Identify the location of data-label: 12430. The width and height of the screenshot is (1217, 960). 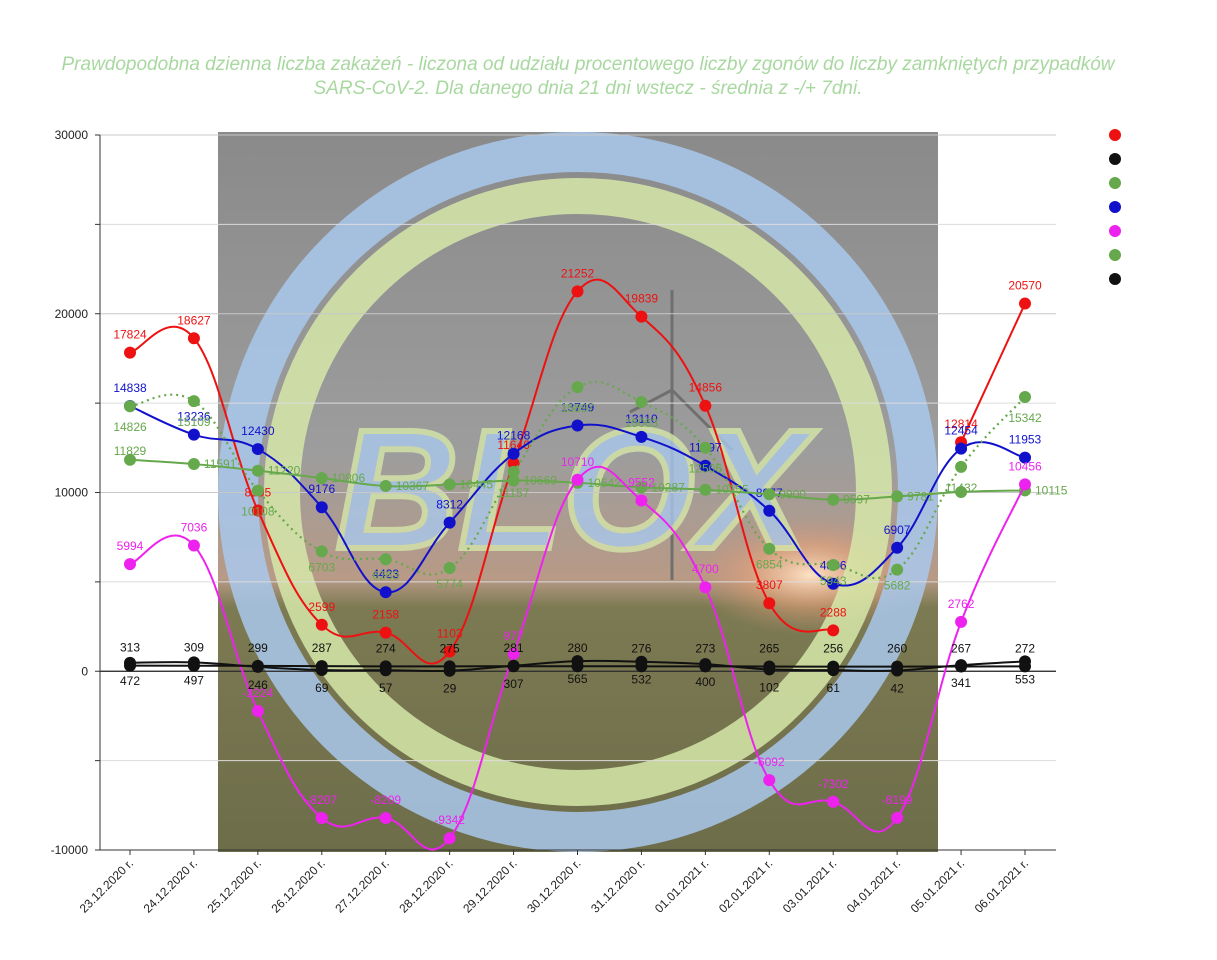
(258, 431).